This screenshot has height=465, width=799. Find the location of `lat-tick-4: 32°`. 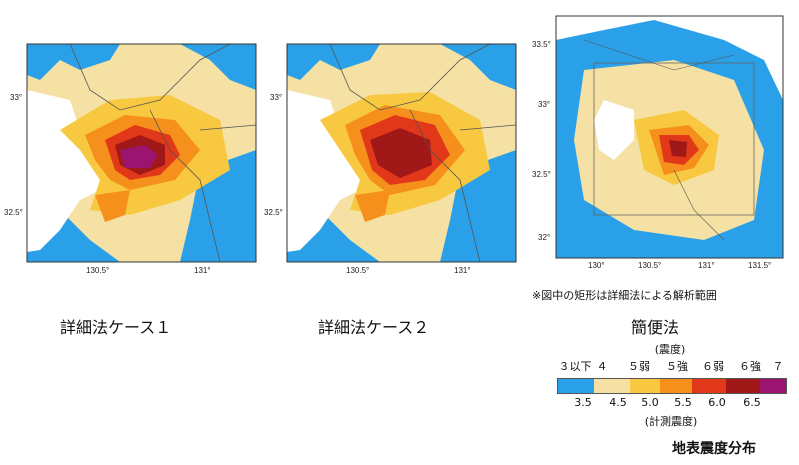

lat-tick-4: 32° is located at coordinates (544, 237).